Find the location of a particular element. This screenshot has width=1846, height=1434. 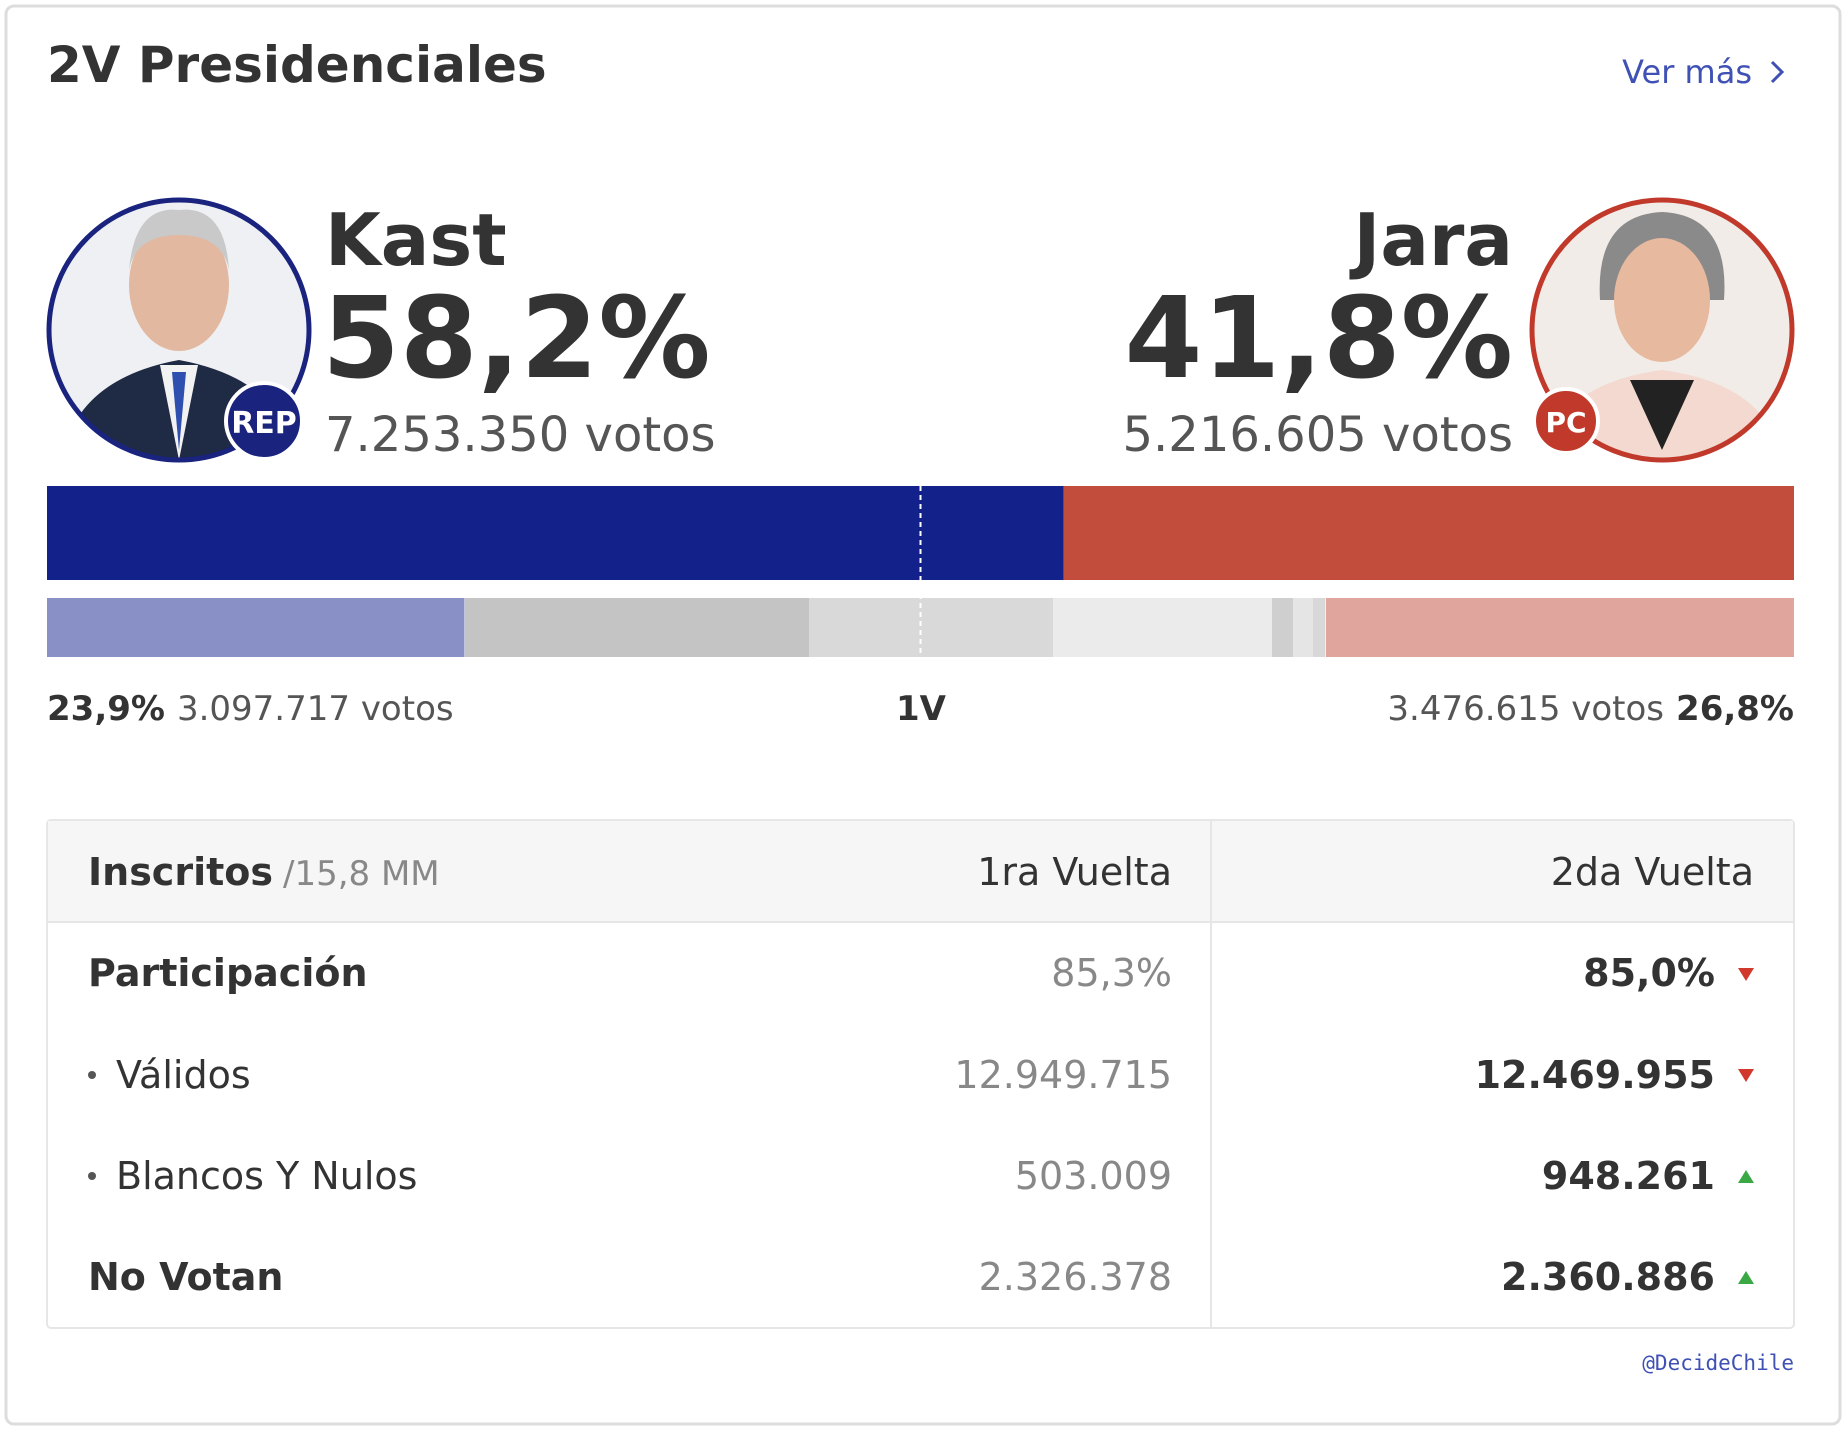

second-round-cell: 948.261 is located at coordinates (1628, 1176).